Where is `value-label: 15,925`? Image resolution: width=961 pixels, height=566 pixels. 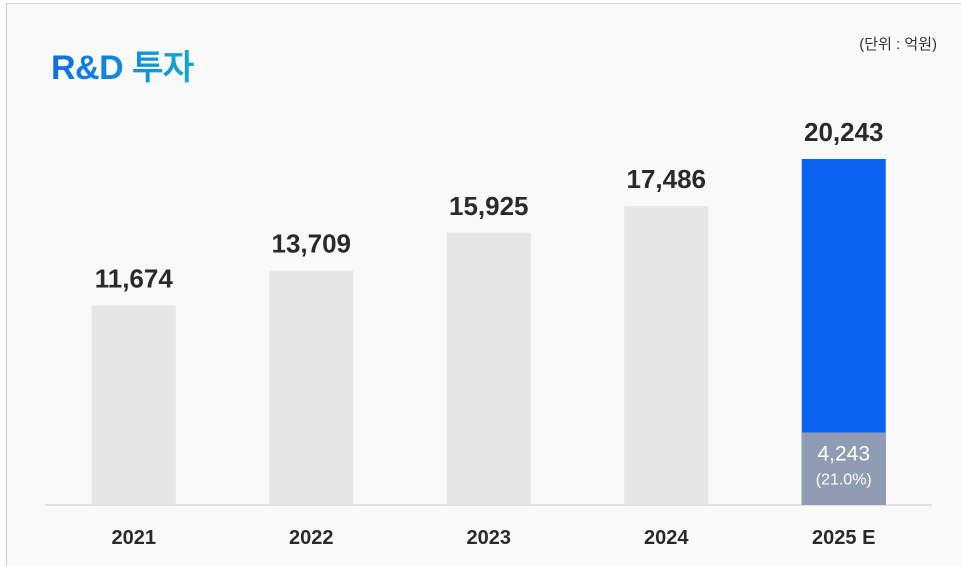 value-label: 15,925 is located at coordinates (489, 206).